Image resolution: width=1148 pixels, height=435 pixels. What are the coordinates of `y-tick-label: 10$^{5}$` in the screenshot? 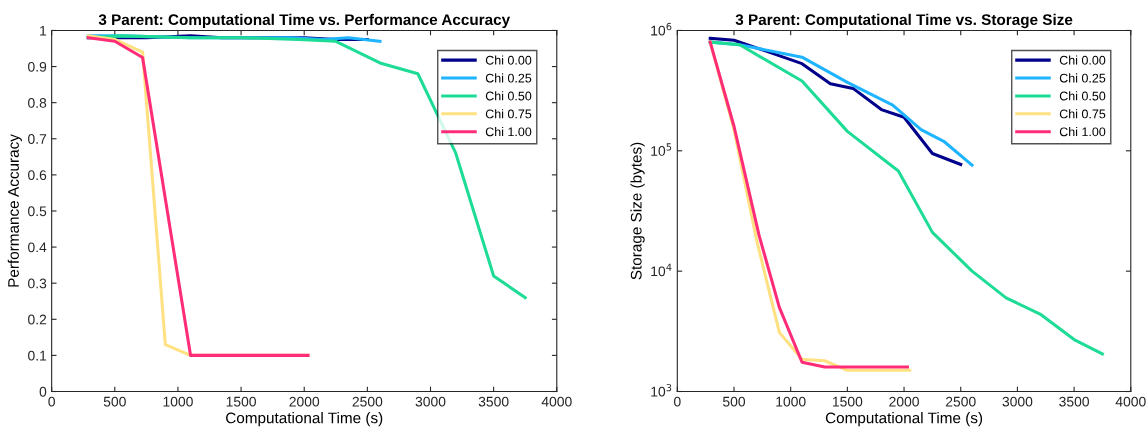 It's located at (661, 149).